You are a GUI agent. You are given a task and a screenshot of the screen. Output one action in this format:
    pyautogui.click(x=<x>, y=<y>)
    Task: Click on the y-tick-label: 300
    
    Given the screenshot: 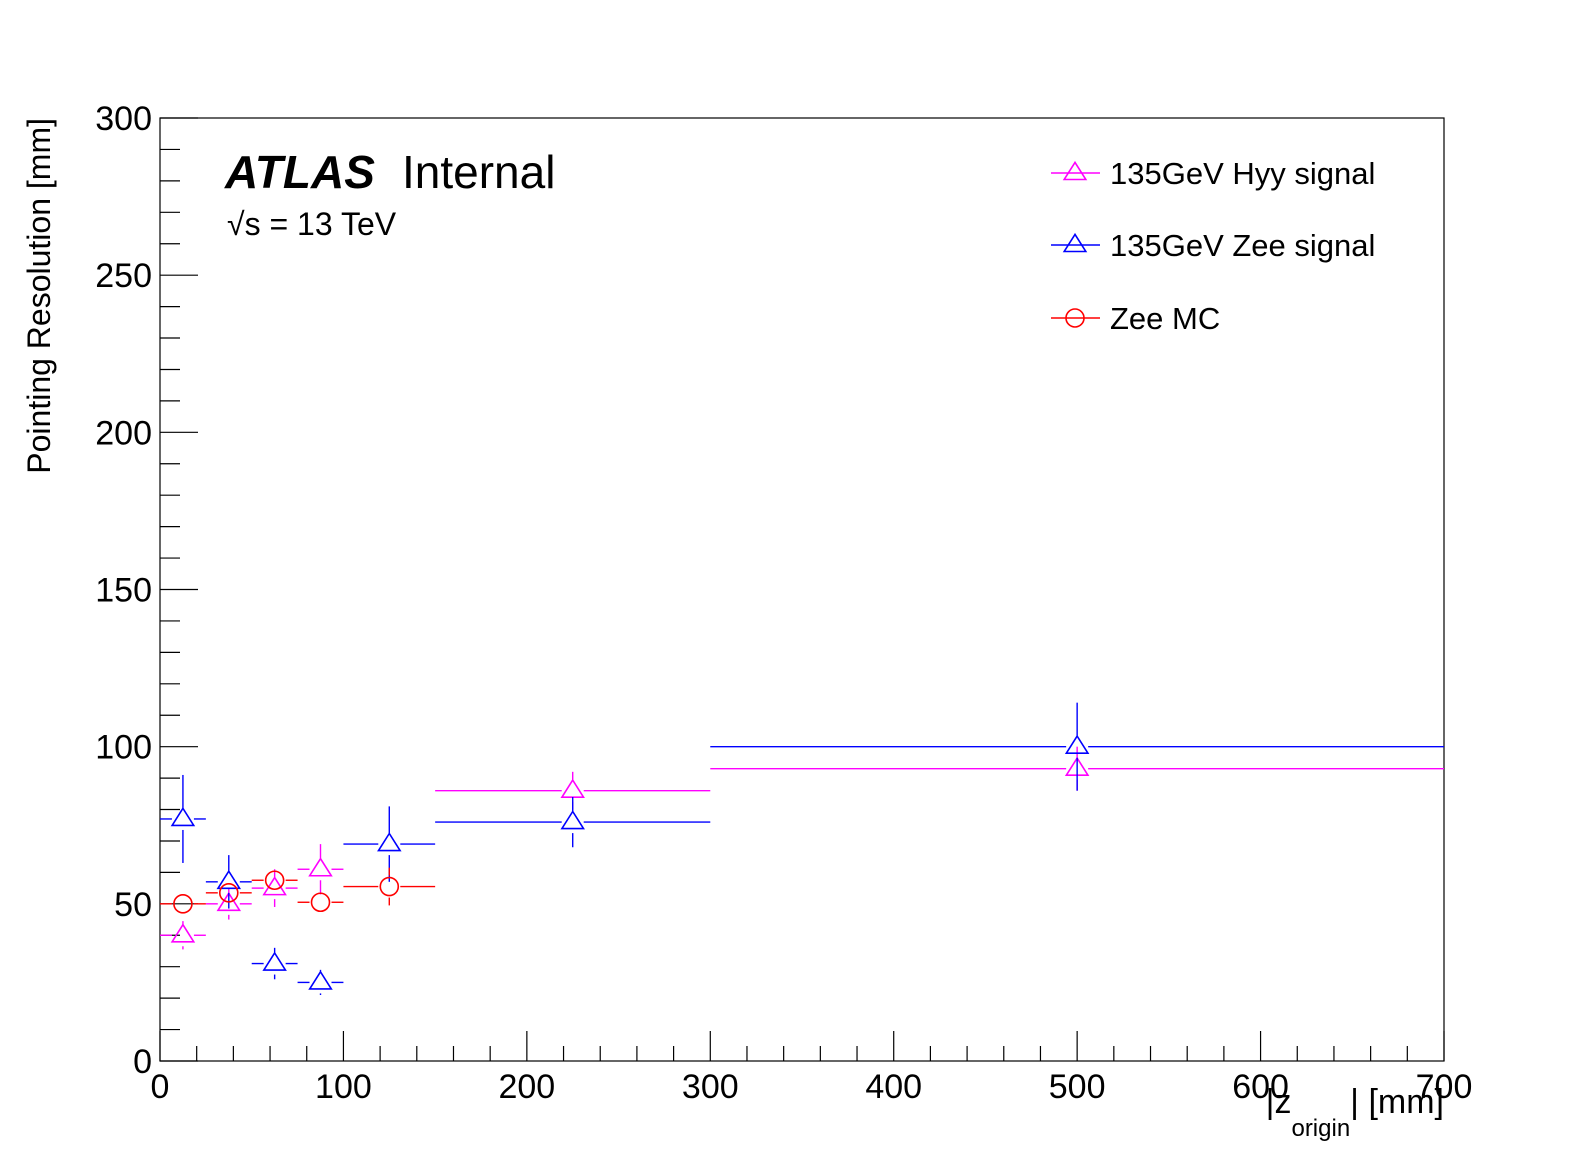 What is the action you would take?
    pyautogui.click(x=123, y=119)
    